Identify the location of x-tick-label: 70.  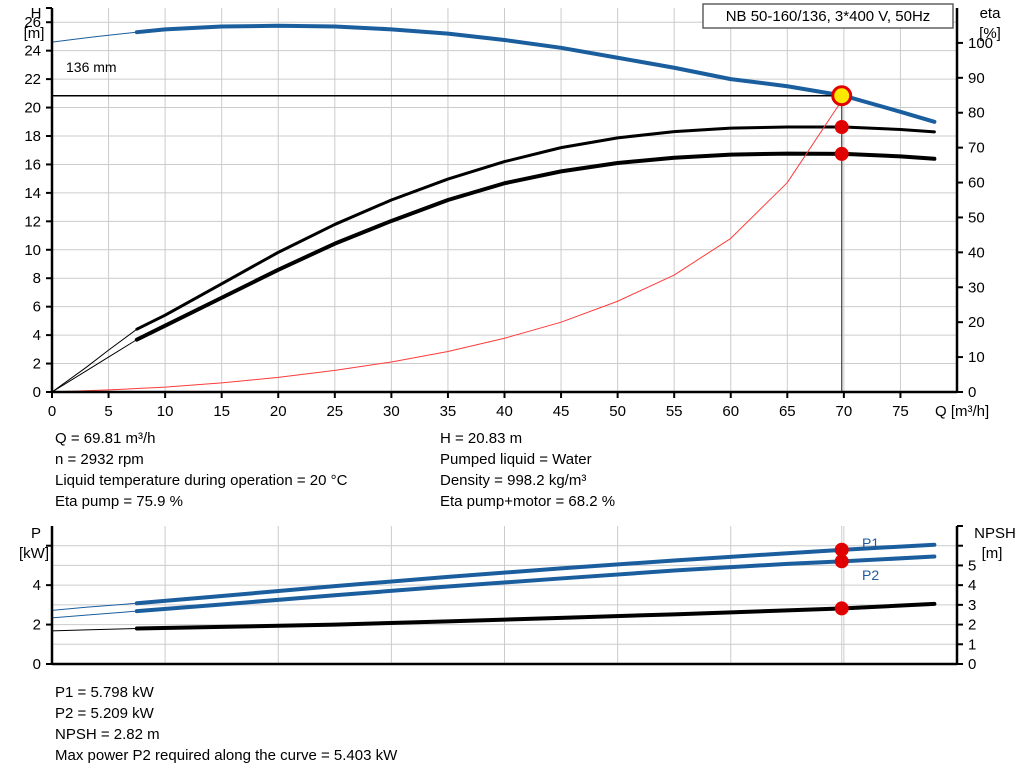
(844, 411).